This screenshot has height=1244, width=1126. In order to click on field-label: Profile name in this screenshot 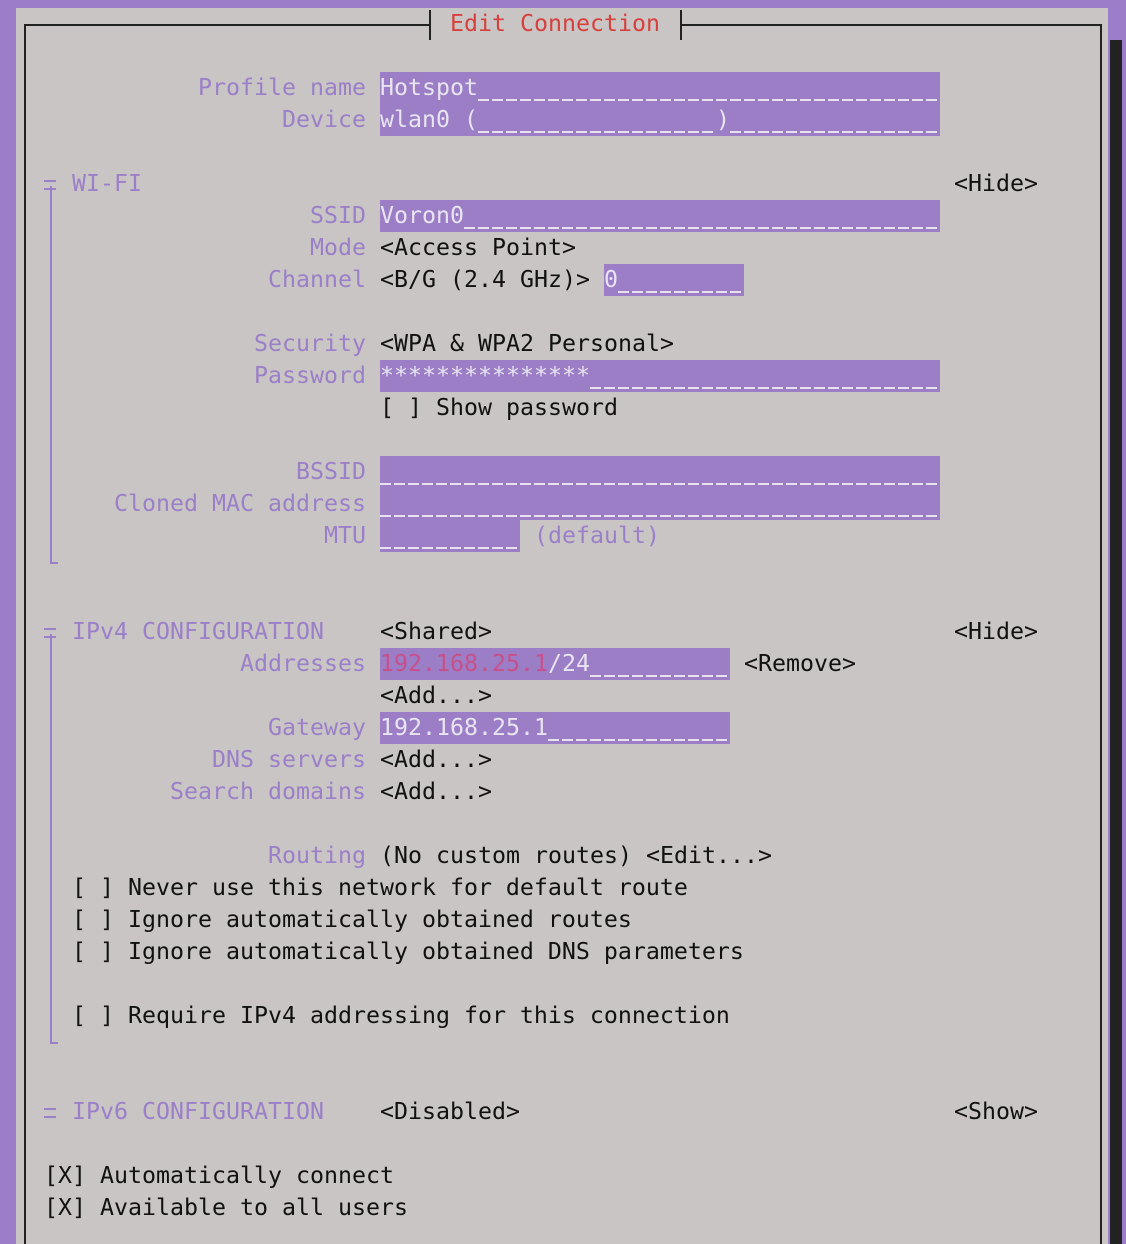, I will do `click(282, 87)`.